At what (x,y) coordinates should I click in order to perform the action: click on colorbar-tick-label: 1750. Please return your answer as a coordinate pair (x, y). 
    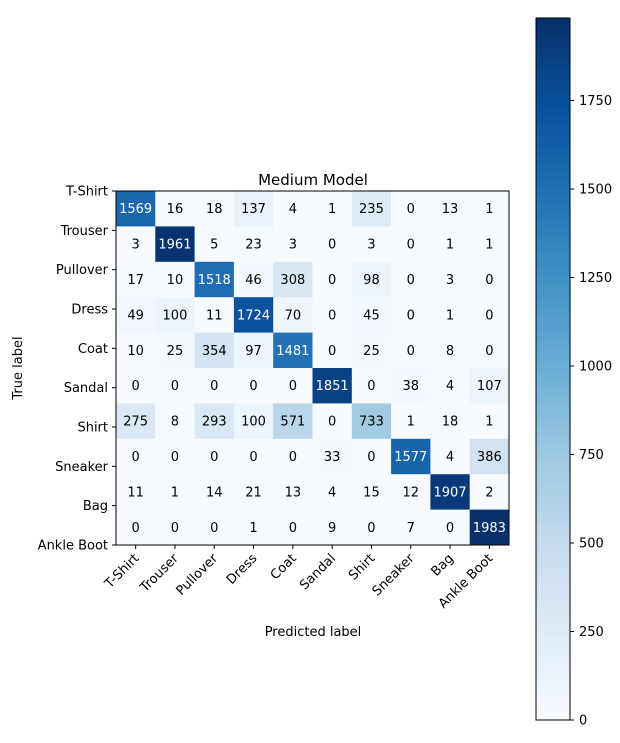
    Looking at the image, I should click on (595, 101).